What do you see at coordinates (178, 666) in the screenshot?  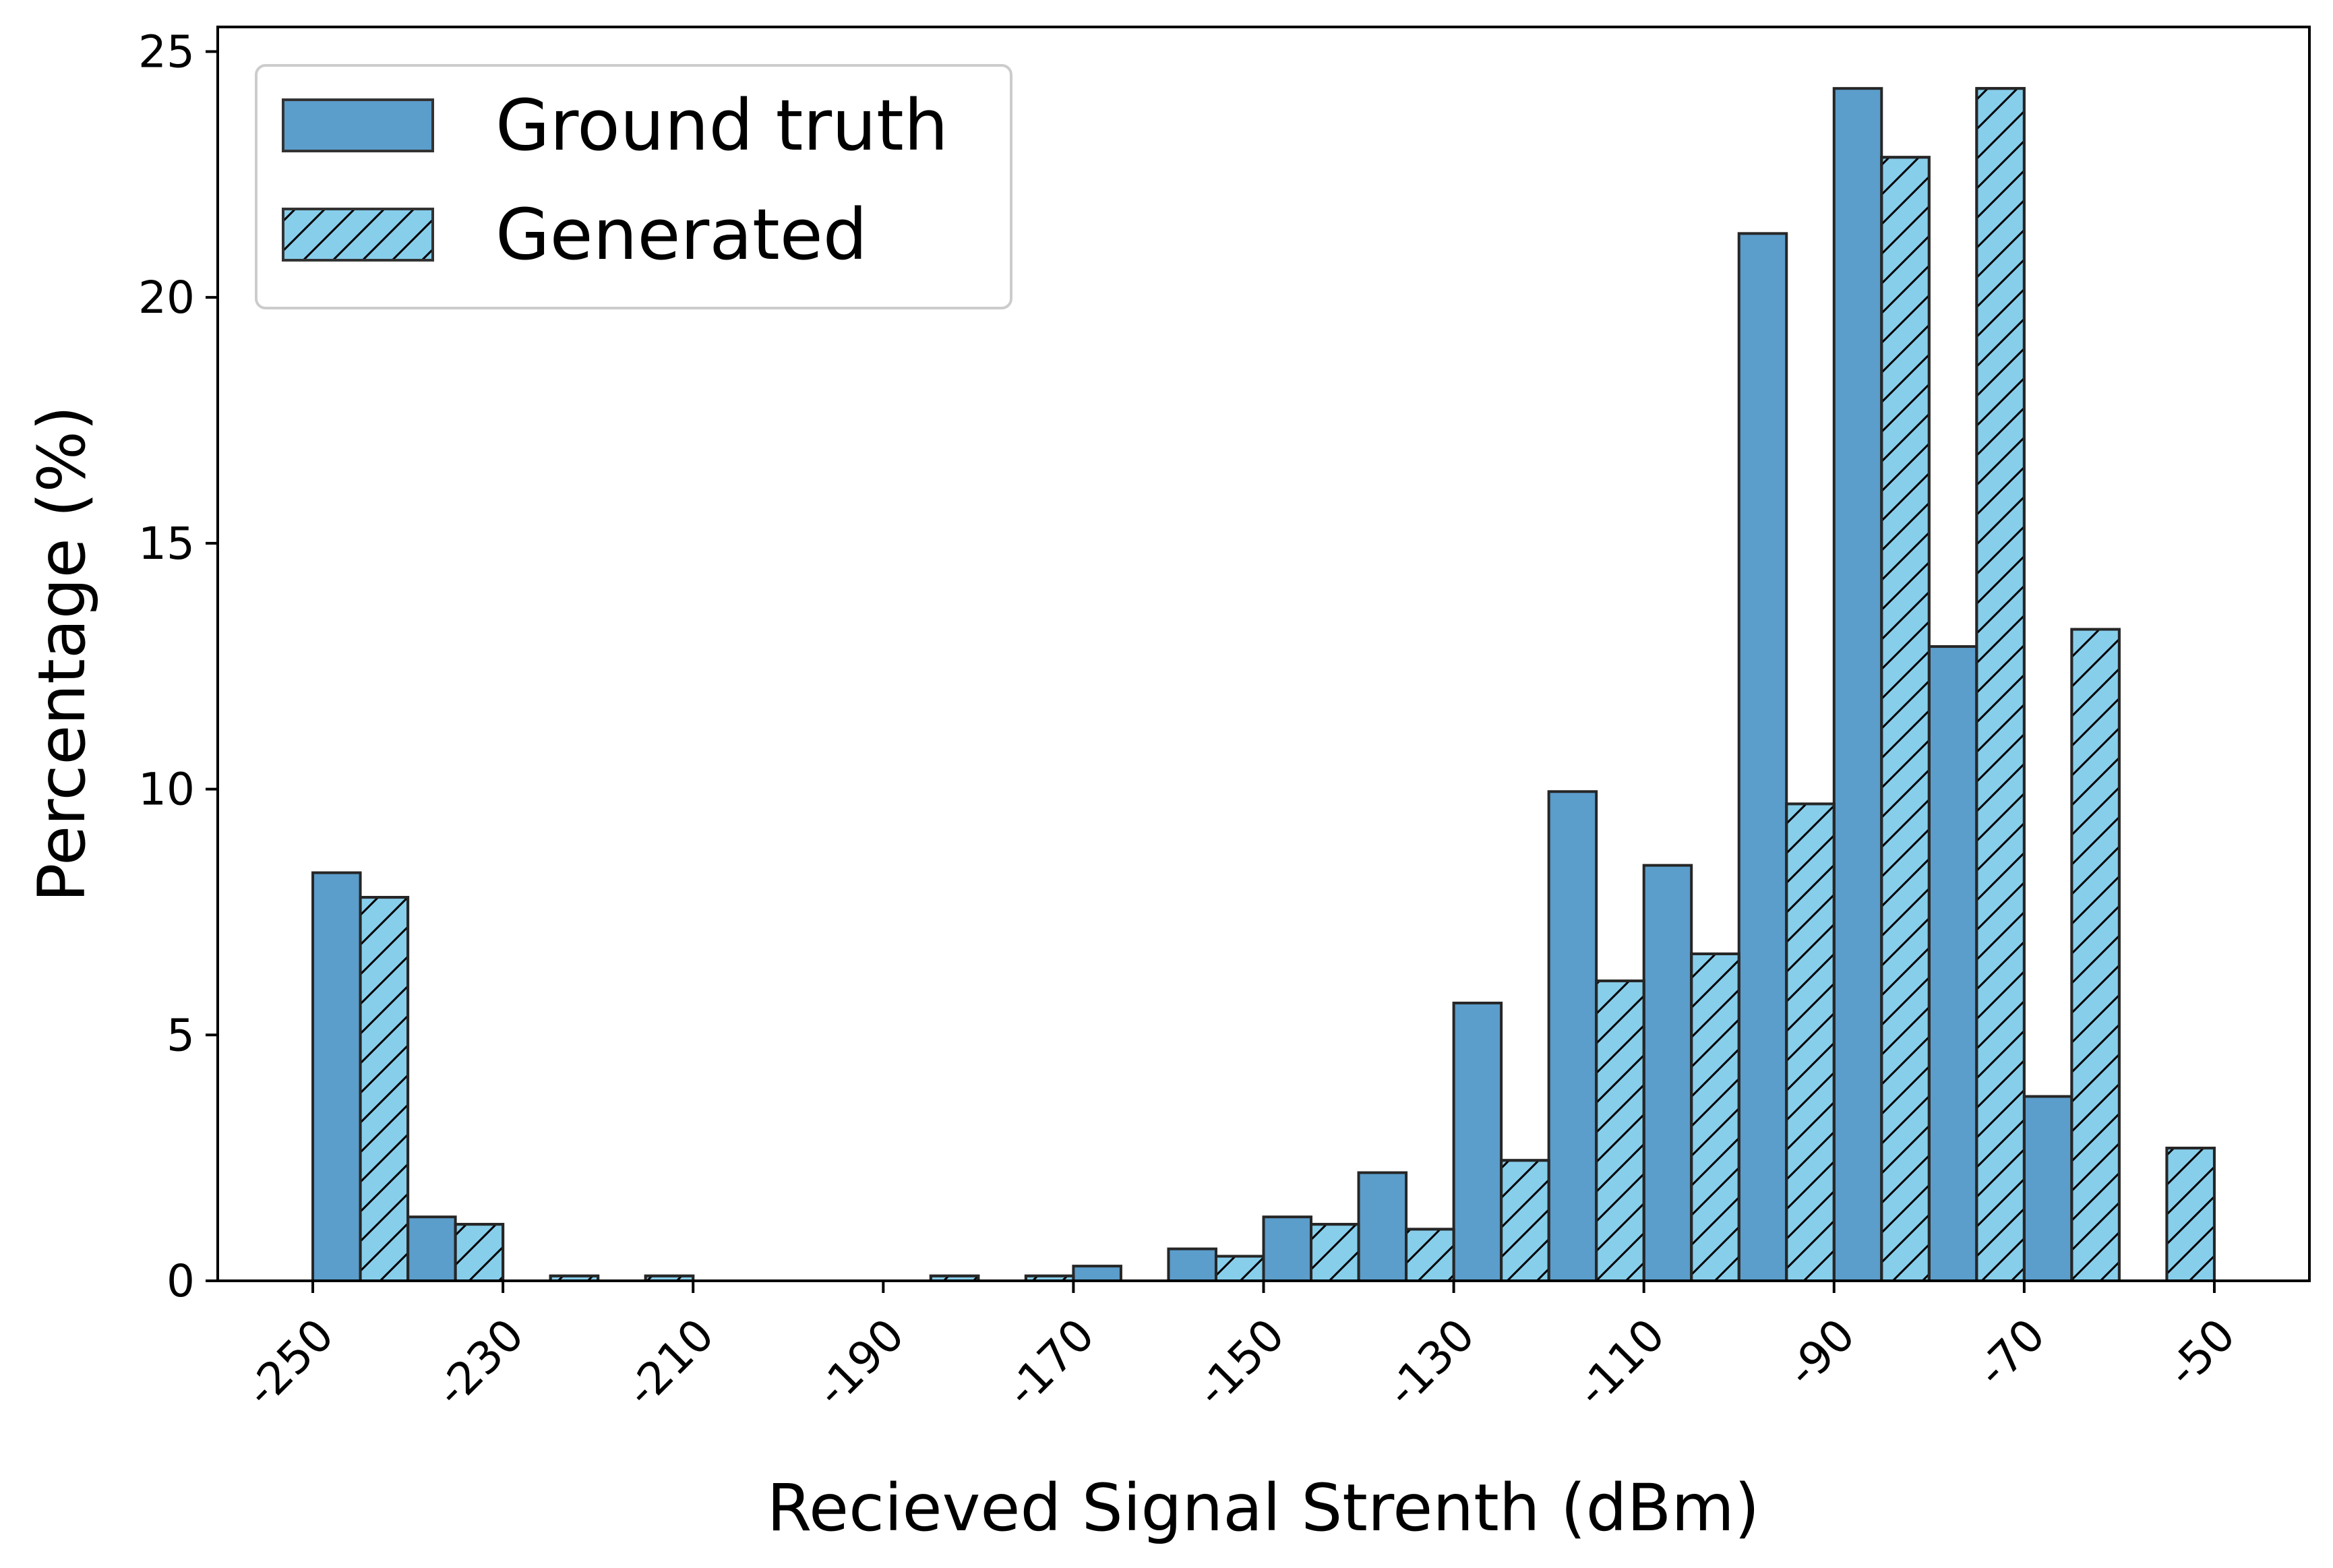 I see `y-axis: 0 5 10 15 20 25` at bounding box center [178, 666].